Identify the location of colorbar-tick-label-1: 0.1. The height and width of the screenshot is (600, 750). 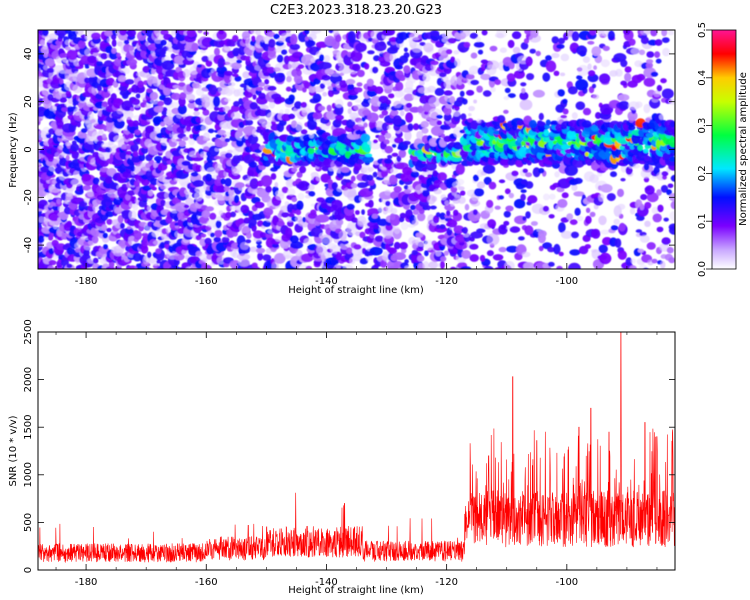
(702, 221).